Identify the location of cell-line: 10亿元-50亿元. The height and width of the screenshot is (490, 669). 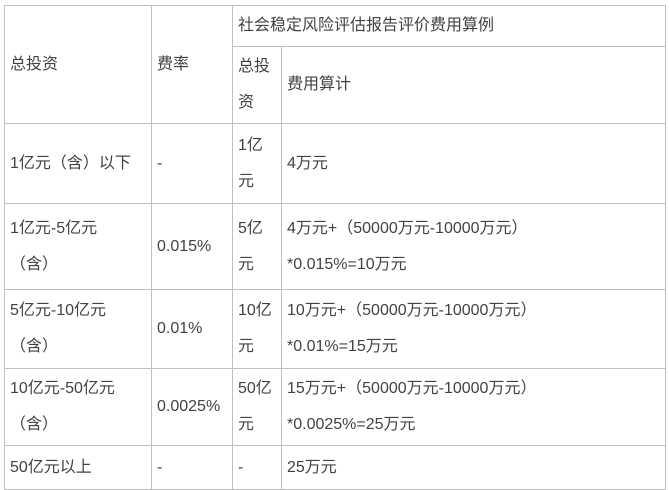
(62, 388).